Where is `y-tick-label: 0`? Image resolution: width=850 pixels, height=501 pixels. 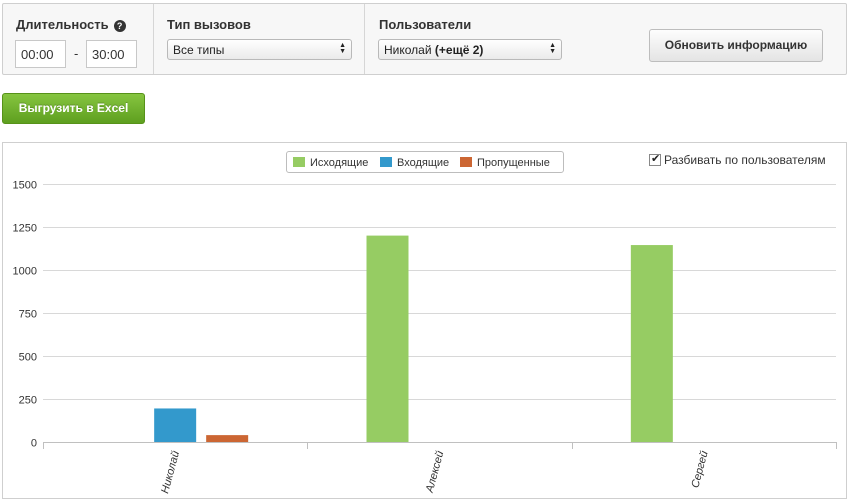
y-tick-label: 0 is located at coordinates (34, 444).